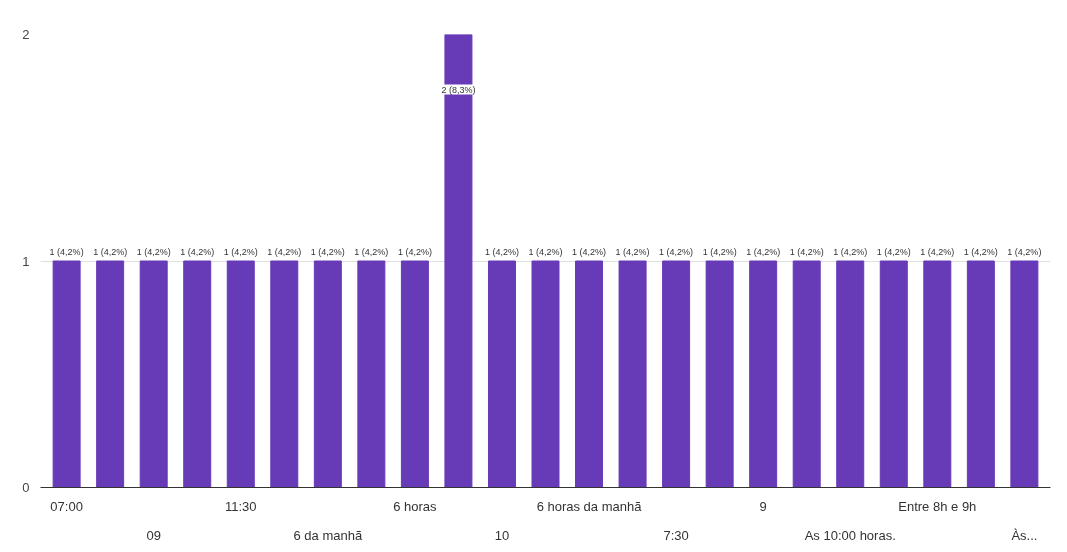  What do you see at coordinates (26, 261) in the screenshot?
I see `y-tick-label: 1` at bounding box center [26, 261].